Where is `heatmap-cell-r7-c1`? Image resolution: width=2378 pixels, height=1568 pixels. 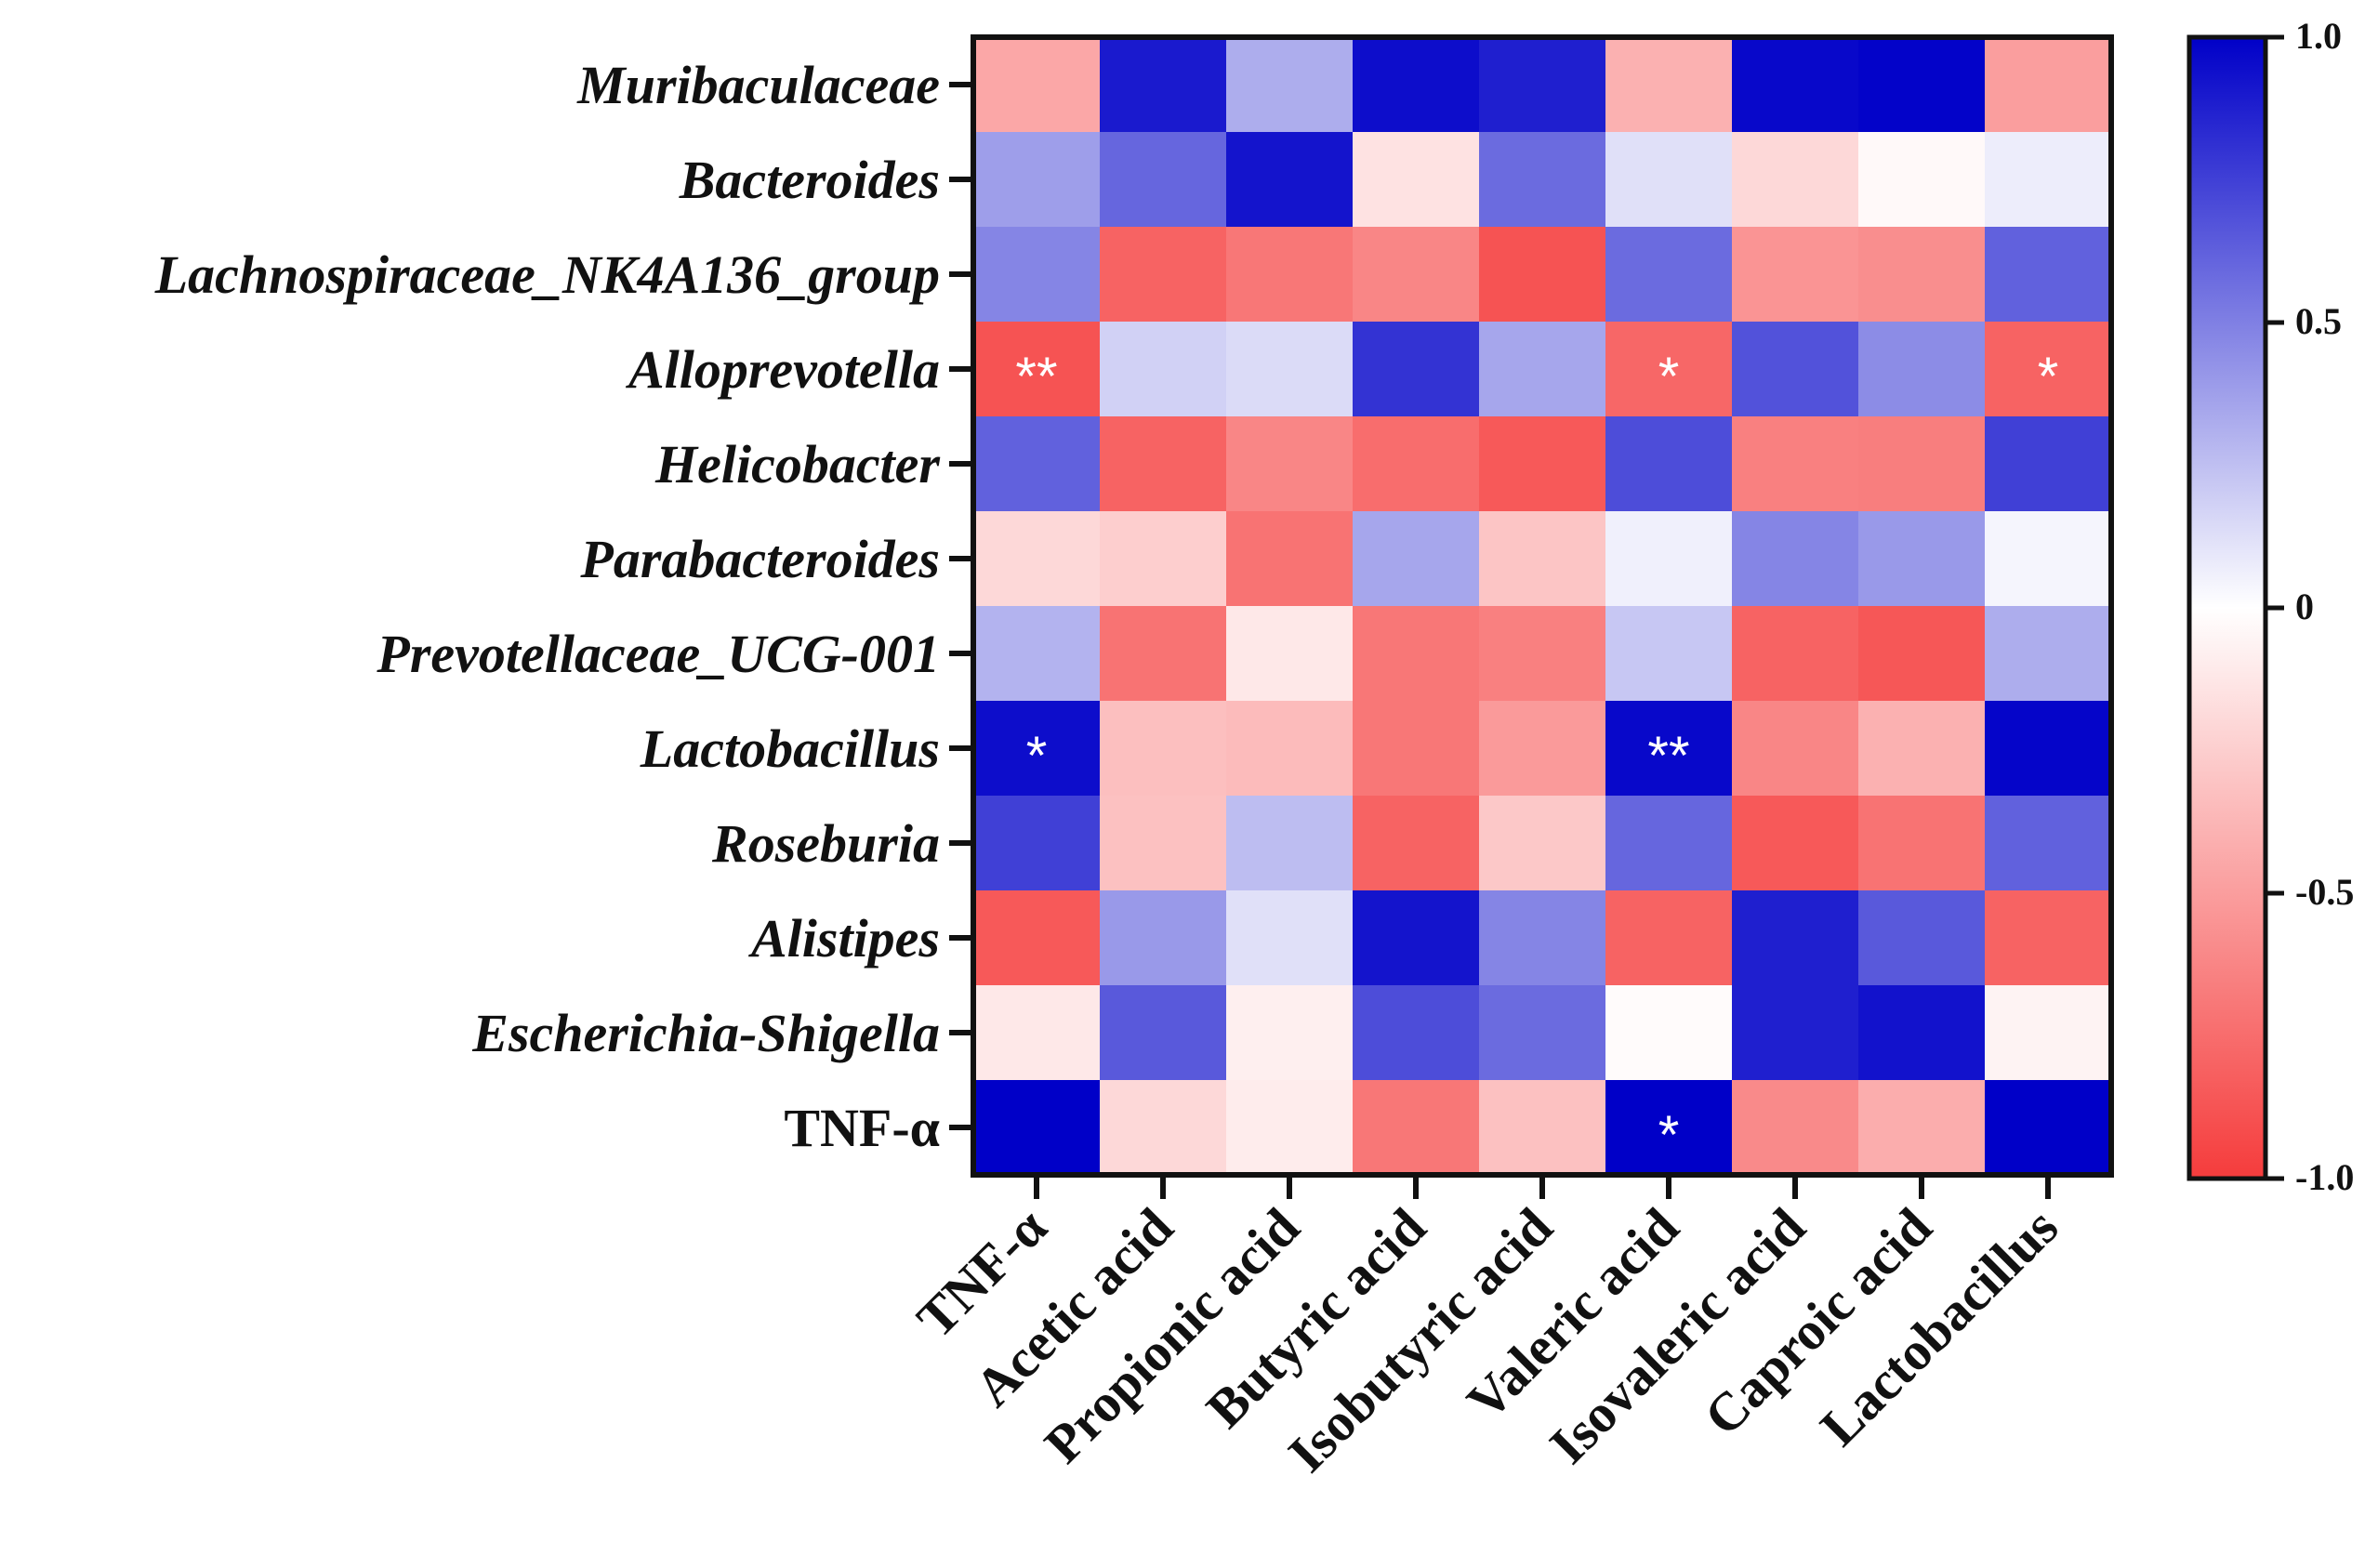
heatmap-cell-r7-c1 is located at coordinates (1163, 749).